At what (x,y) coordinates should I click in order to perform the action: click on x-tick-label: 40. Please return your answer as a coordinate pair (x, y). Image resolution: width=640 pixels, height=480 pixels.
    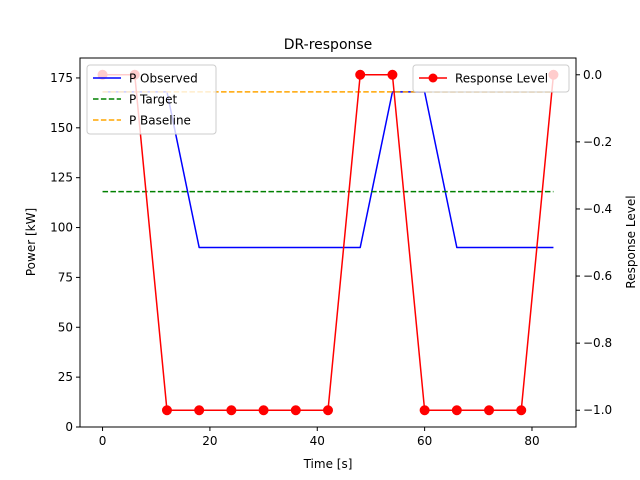
    Looking at the image, I should click on (317, 441).